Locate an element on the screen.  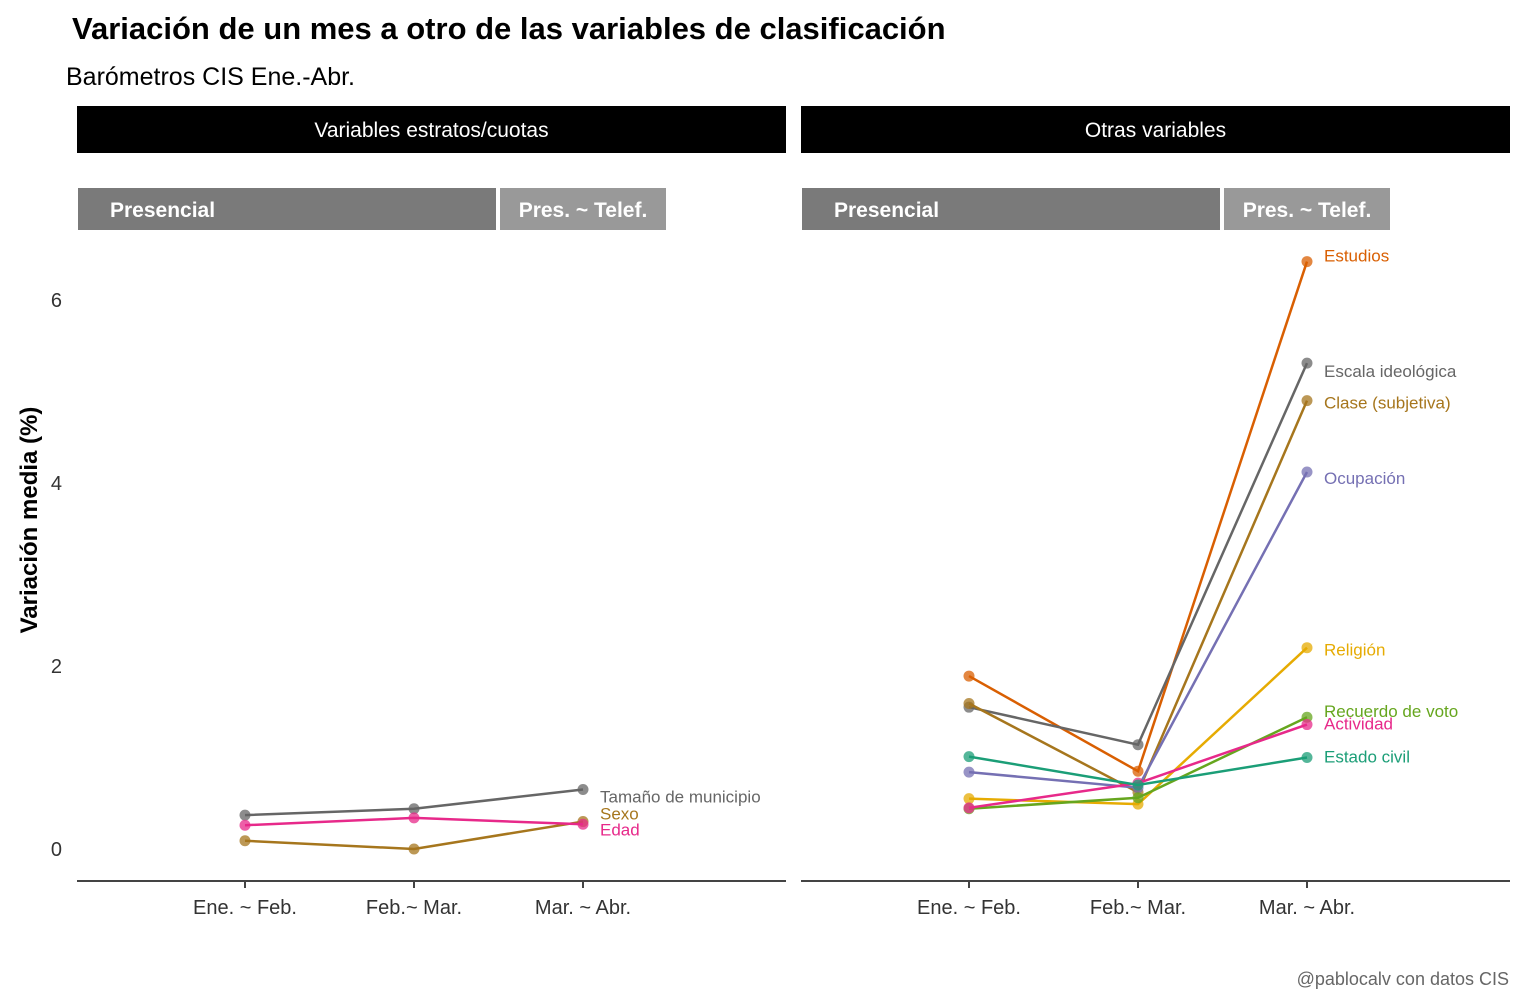
panel-strip-label: Otras variables is located at coordinates (1155, 130).